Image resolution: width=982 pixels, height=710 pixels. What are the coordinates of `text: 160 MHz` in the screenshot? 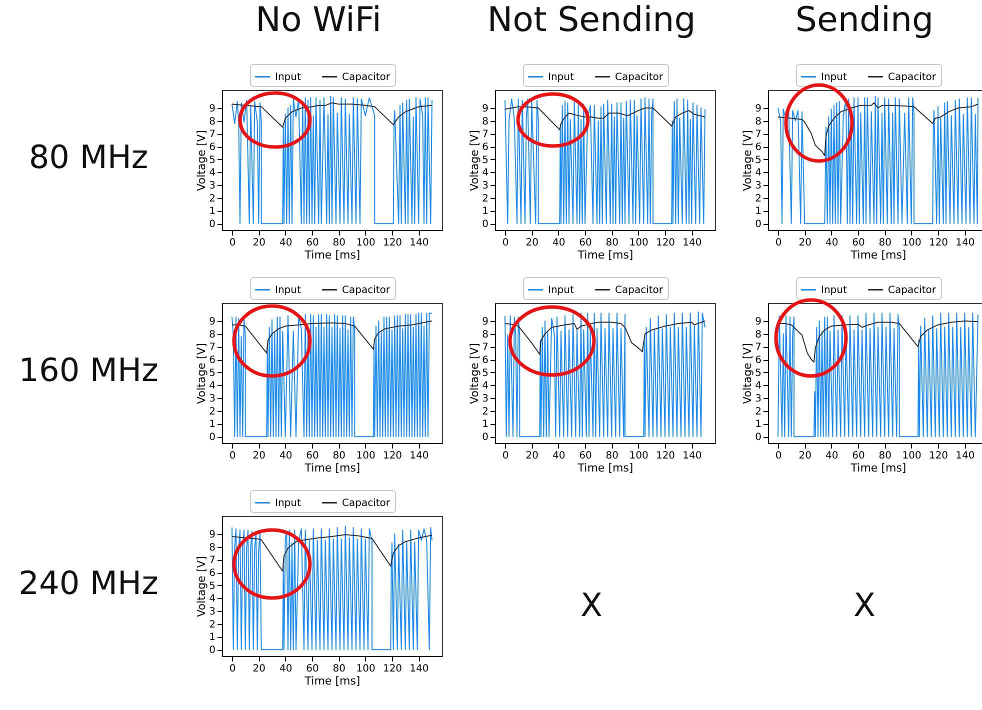 It's located at (89, 370).